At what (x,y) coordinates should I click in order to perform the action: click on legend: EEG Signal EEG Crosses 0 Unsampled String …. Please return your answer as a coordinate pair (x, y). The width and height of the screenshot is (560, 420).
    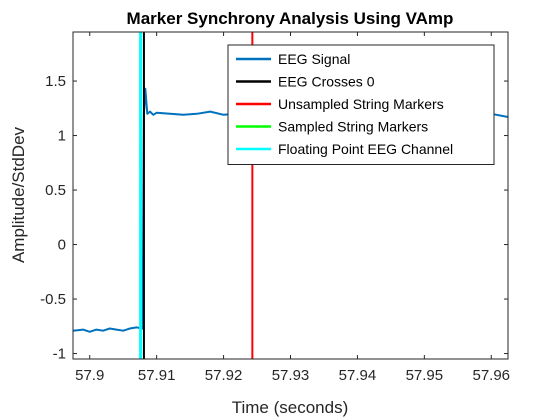
    Looking at the image, I should click on (361, 104).